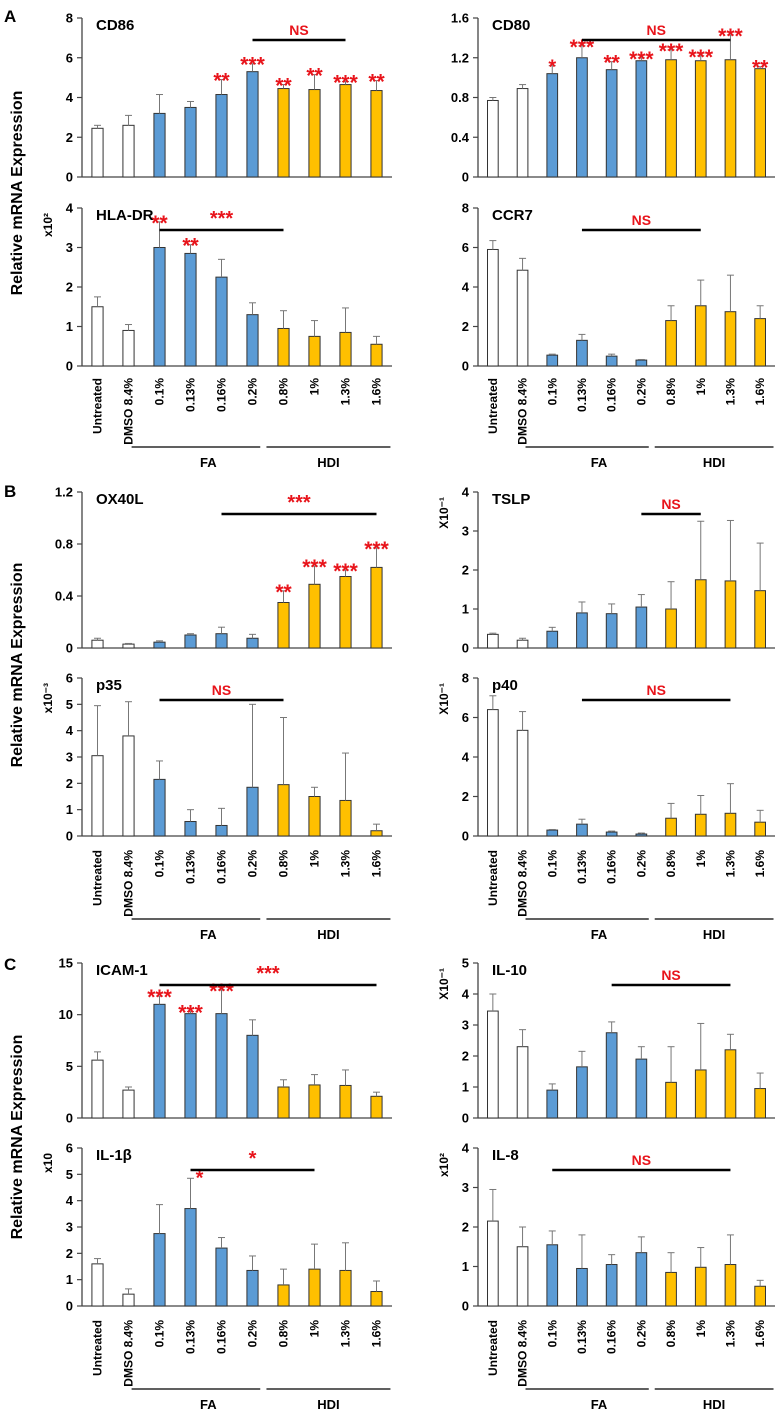 The width and height of the screenshot is (780, 1410). I want to click on chart-title: IL-10, so click(509, 970).